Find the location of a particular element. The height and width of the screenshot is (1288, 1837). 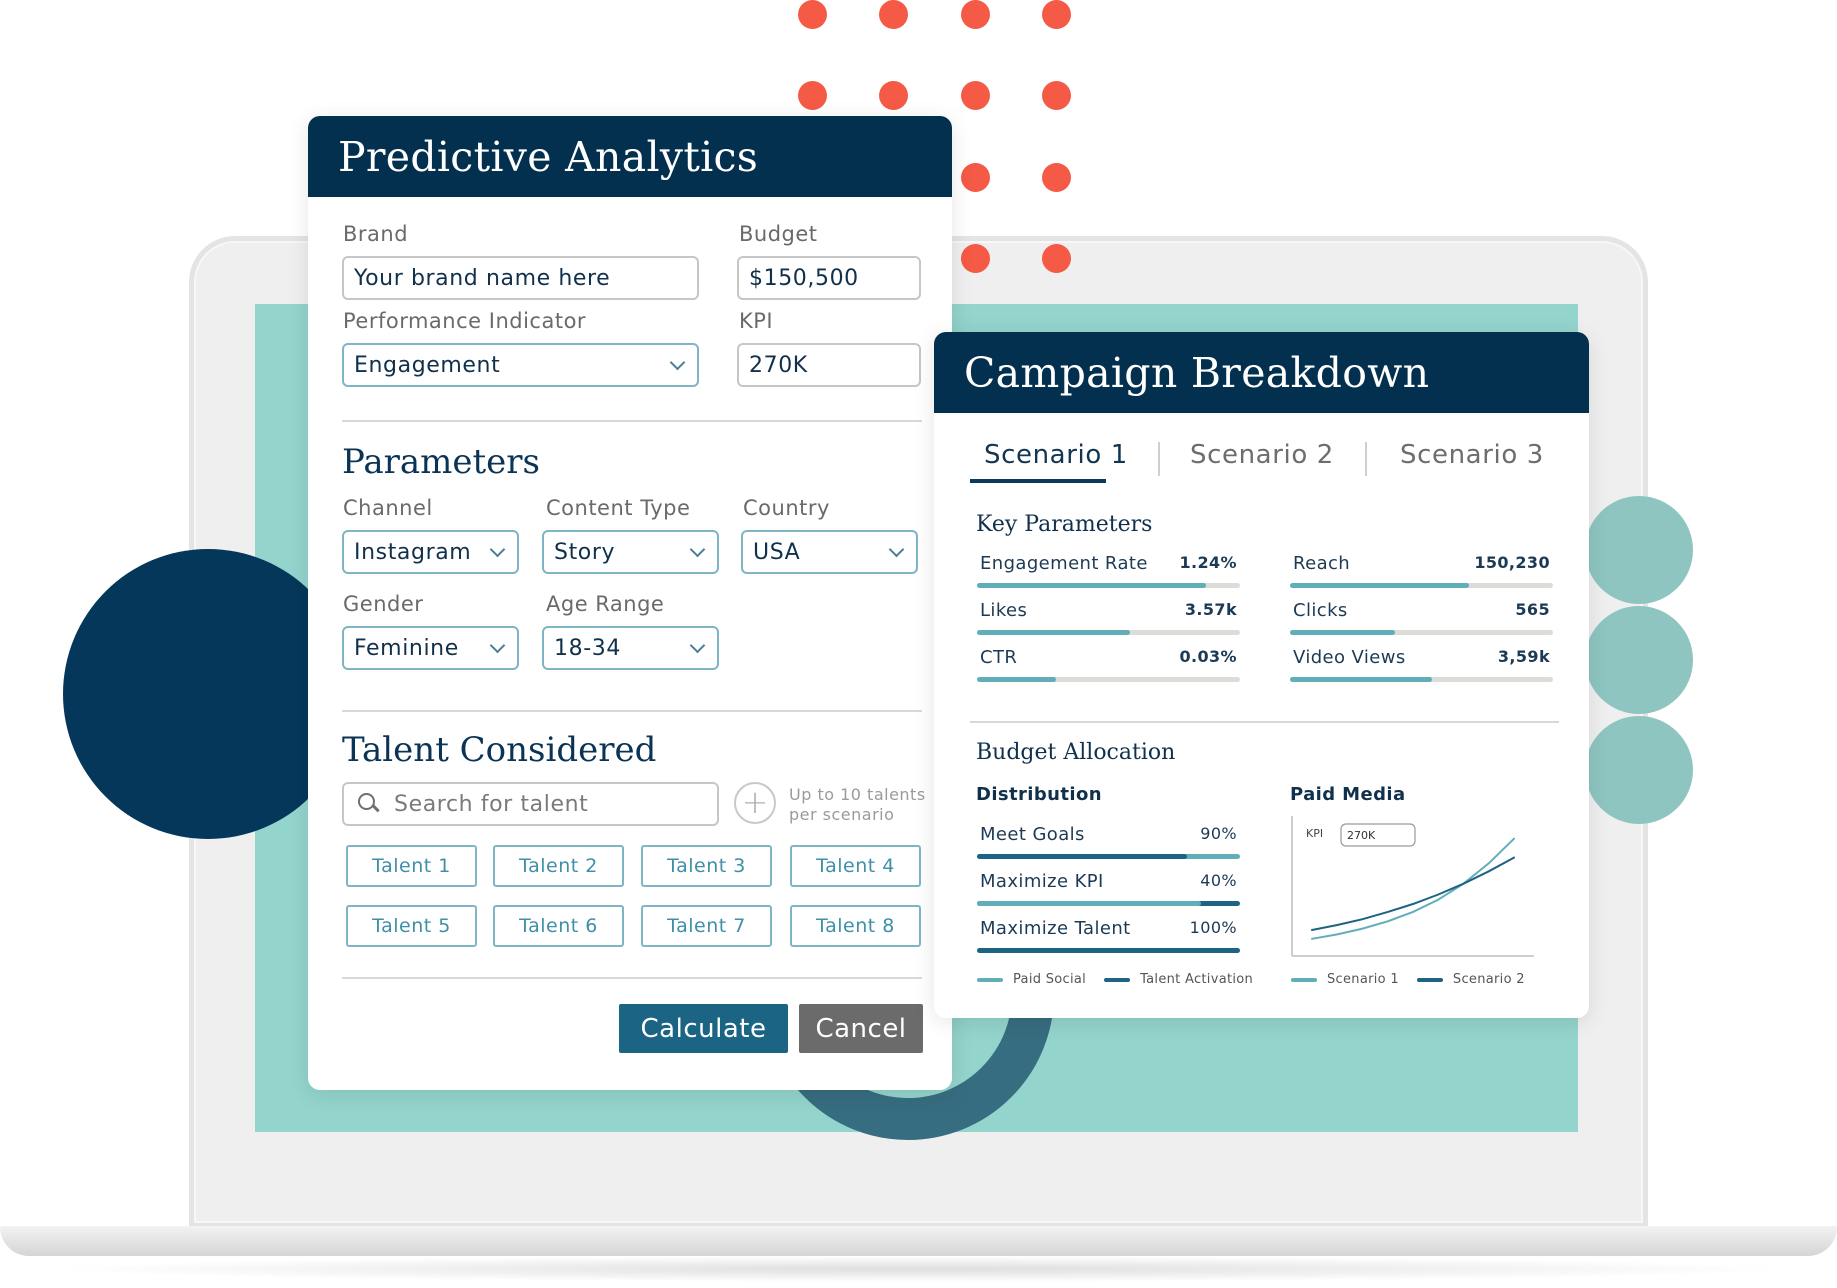

metric-engagement-rate: Engagement Rate 1.24% is located at coordinates (1108, 570).